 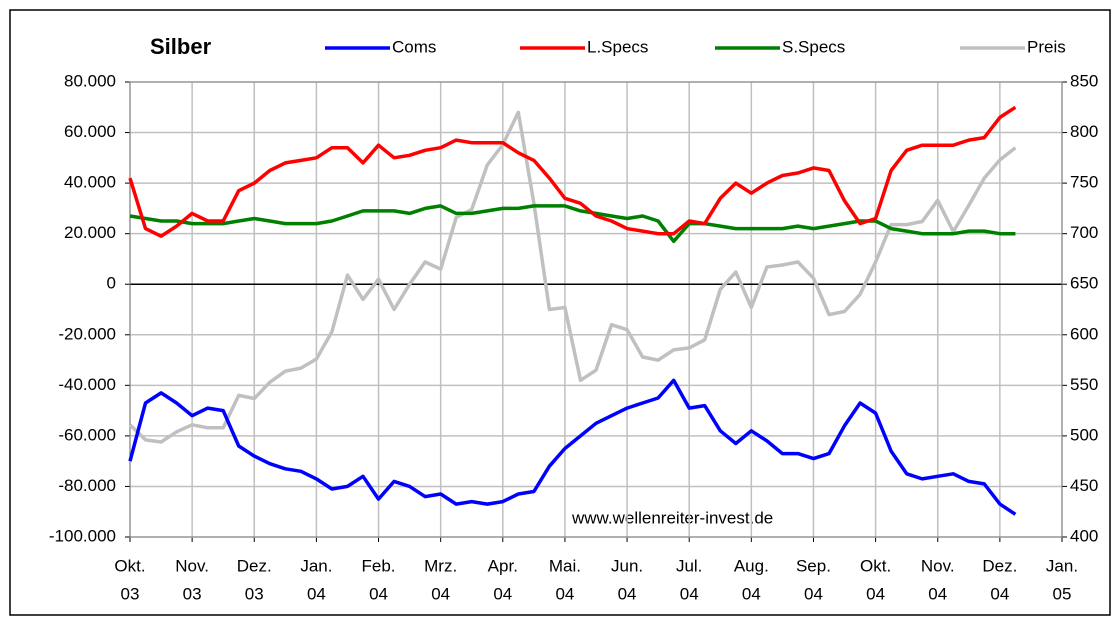 I want to click on y-tick-label: 0, so click(x=111, y=283).